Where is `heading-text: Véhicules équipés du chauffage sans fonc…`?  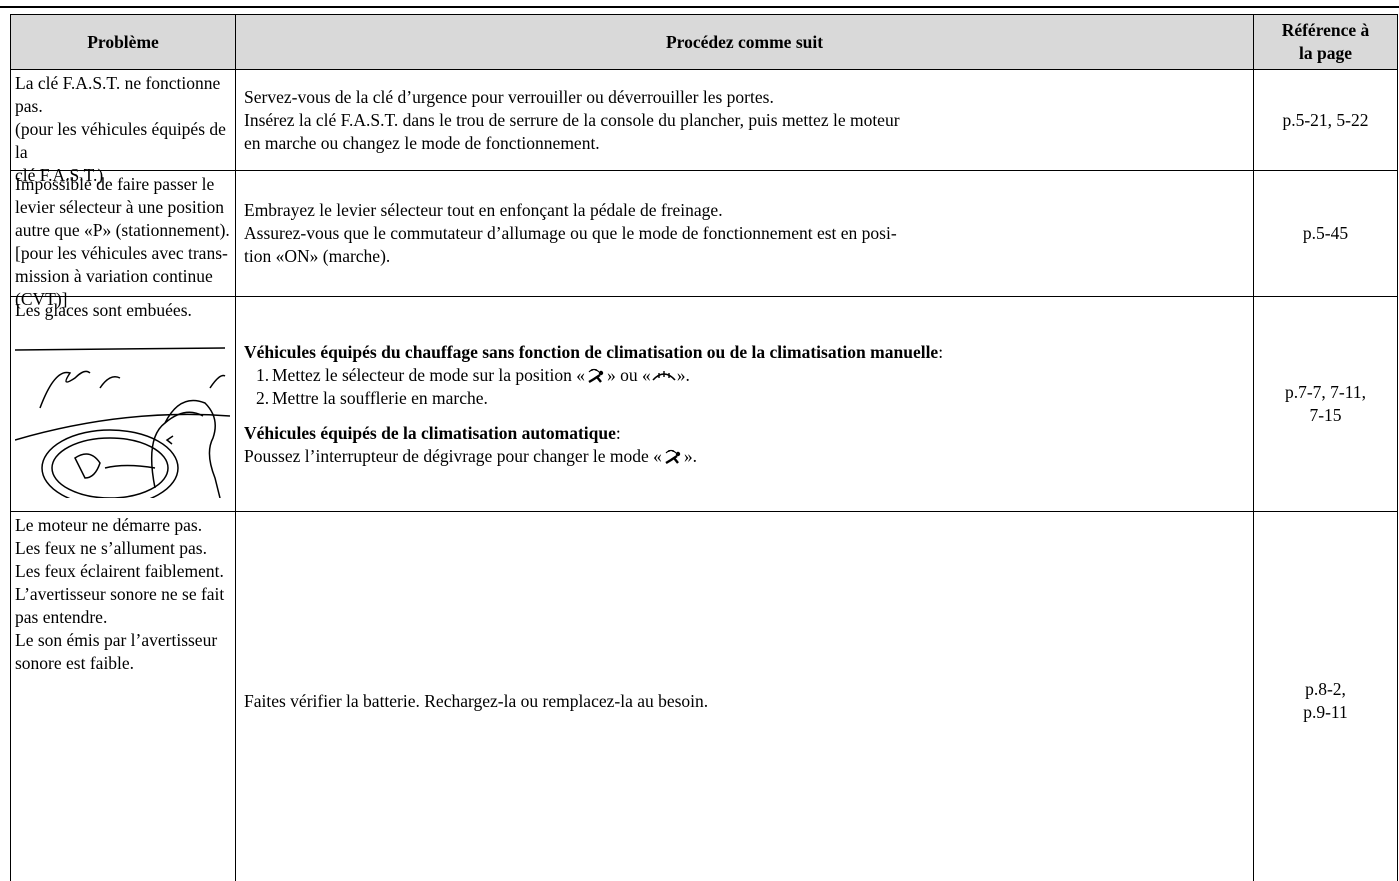
heading-text: Véhicules équipés du chauffage sans fonc… is located at coordinates (591, 351).